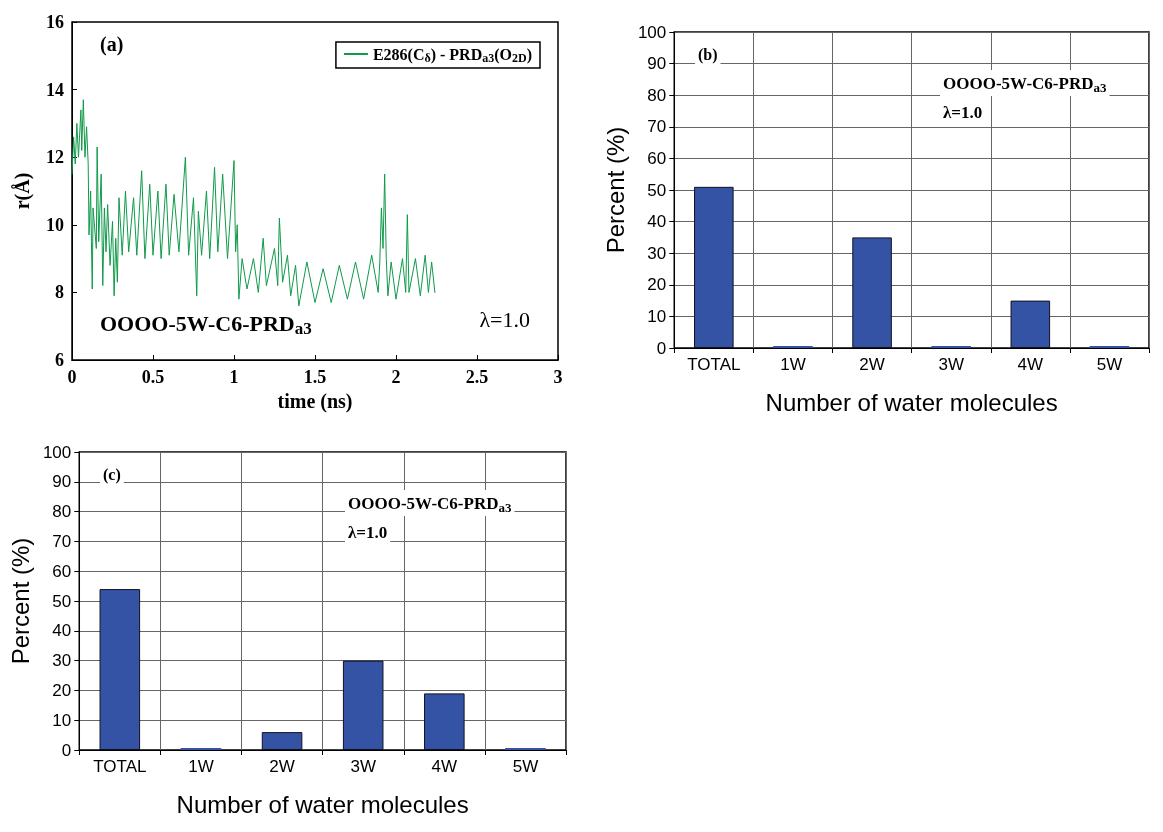 The width and height of the screenshot is (1163, 832). I want to click on y-tick-label: 12, so click(55, 157).